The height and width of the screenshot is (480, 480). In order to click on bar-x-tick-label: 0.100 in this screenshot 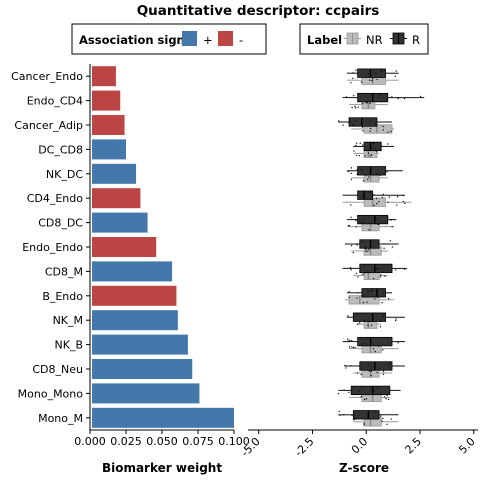, I will do `click(234, 441)`.